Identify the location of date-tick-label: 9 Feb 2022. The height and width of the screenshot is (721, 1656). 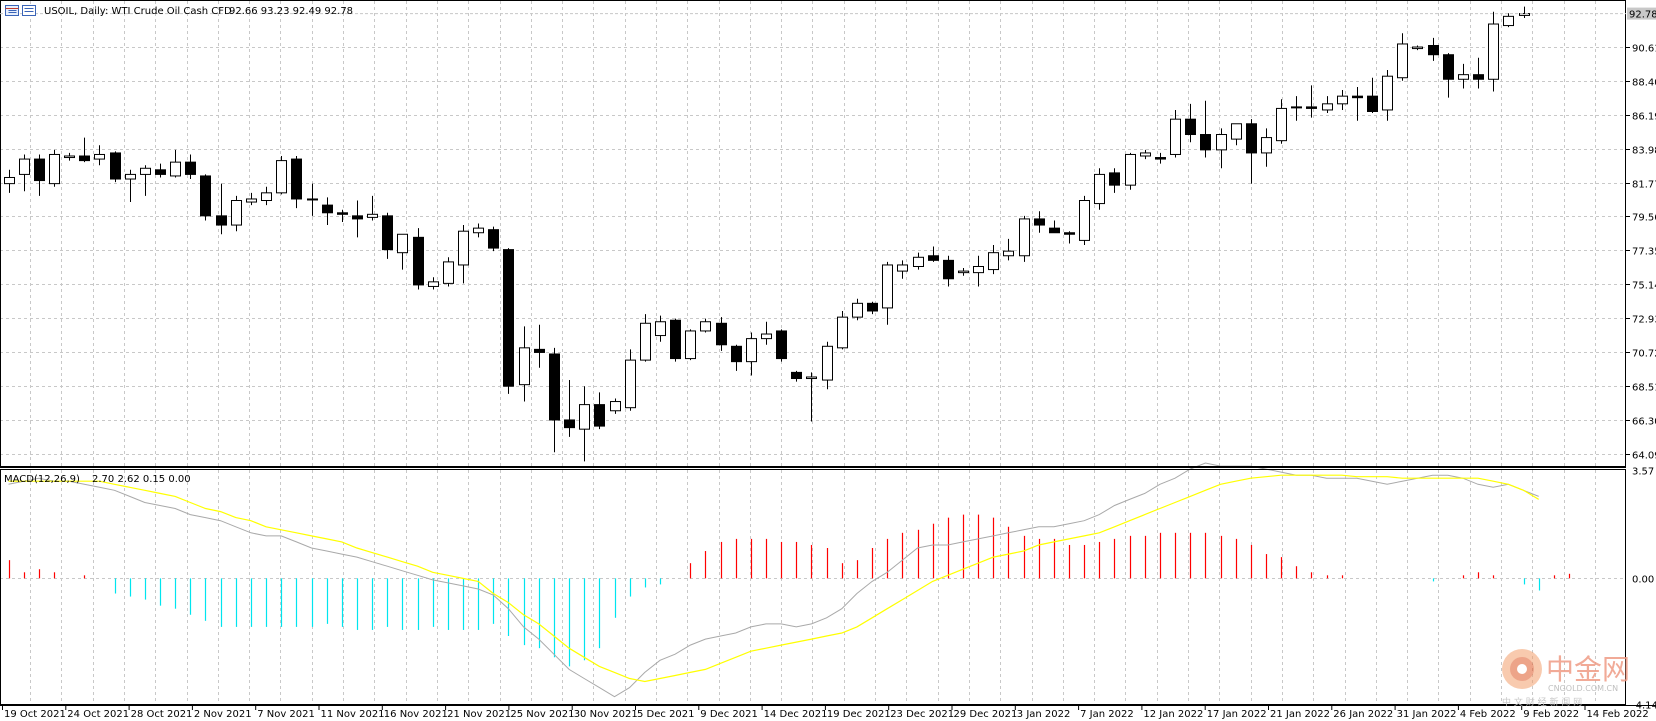
(1551, 714).